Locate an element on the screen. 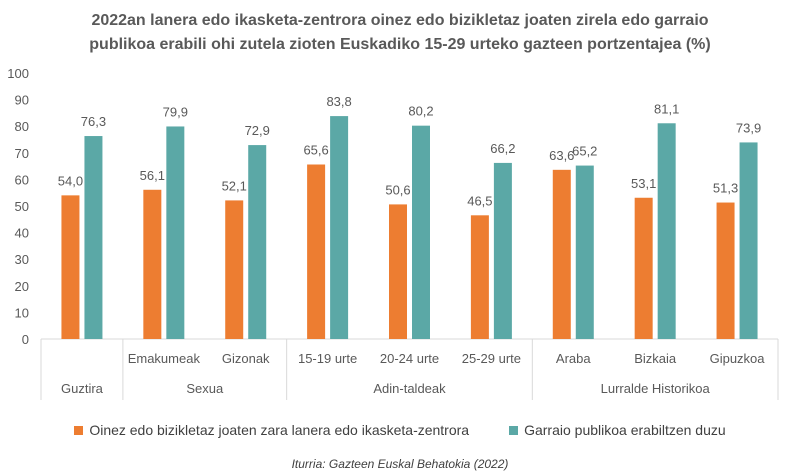  data-label: 65,2 is located at coordinates (584, 151).